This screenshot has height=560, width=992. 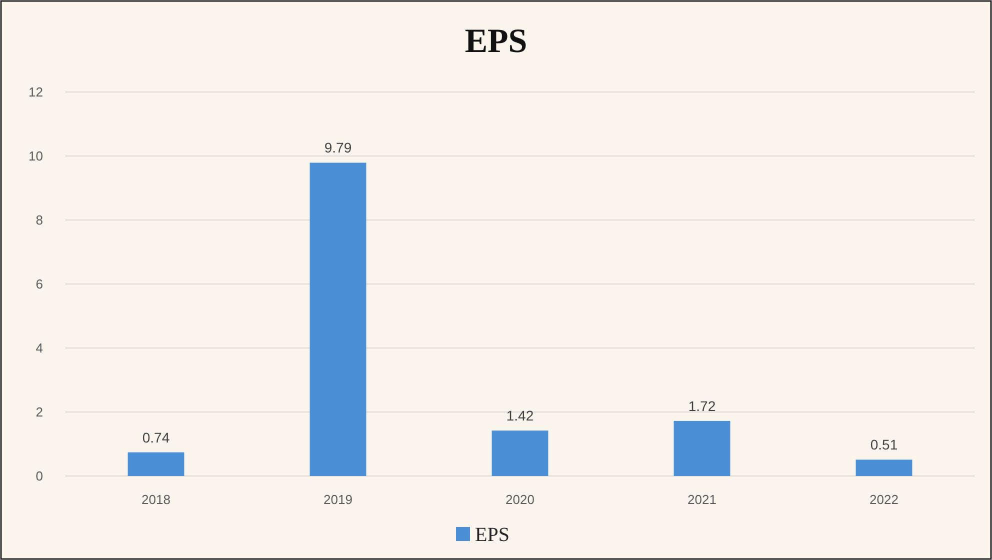 I want to click on data-label: 0.74, so click(x=156, y=437).